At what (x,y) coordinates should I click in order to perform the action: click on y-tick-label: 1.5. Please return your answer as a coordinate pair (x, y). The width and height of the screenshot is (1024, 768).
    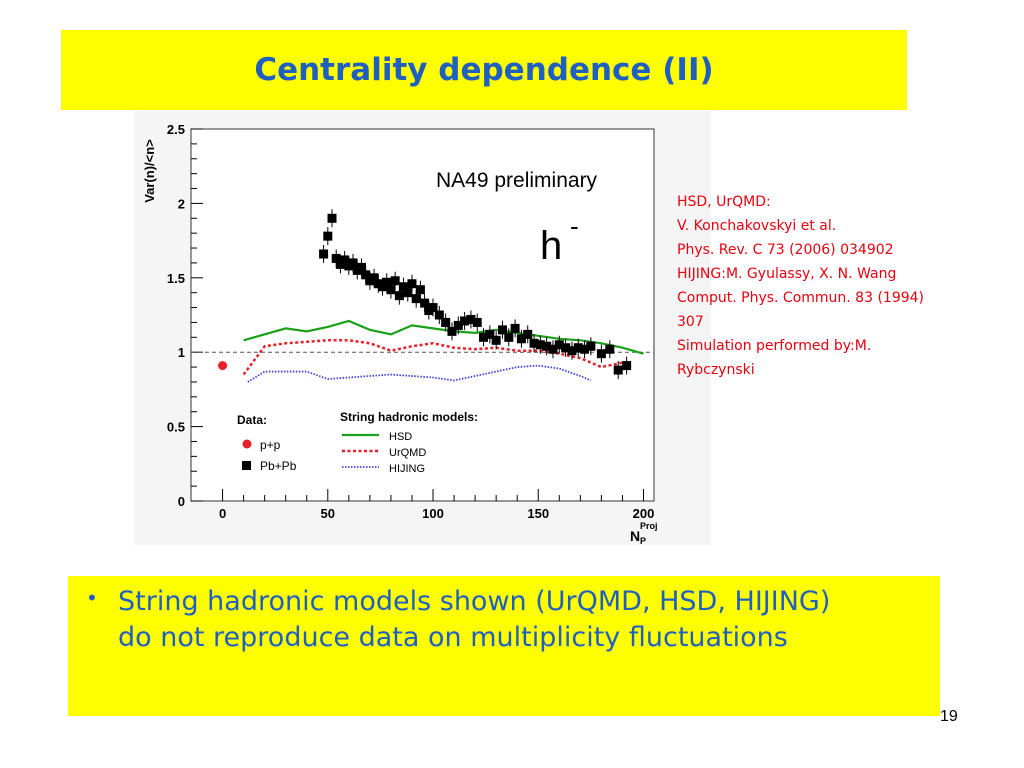
    Looking at the image, I should click on (176, 278).